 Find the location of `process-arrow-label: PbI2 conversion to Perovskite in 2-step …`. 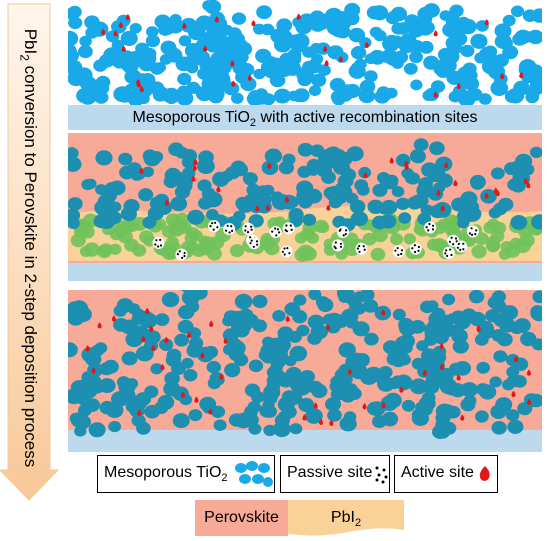

process-arrow-label: PbI2 conversion to Perovskite in 2-step … is located at coordinates (28, 248).